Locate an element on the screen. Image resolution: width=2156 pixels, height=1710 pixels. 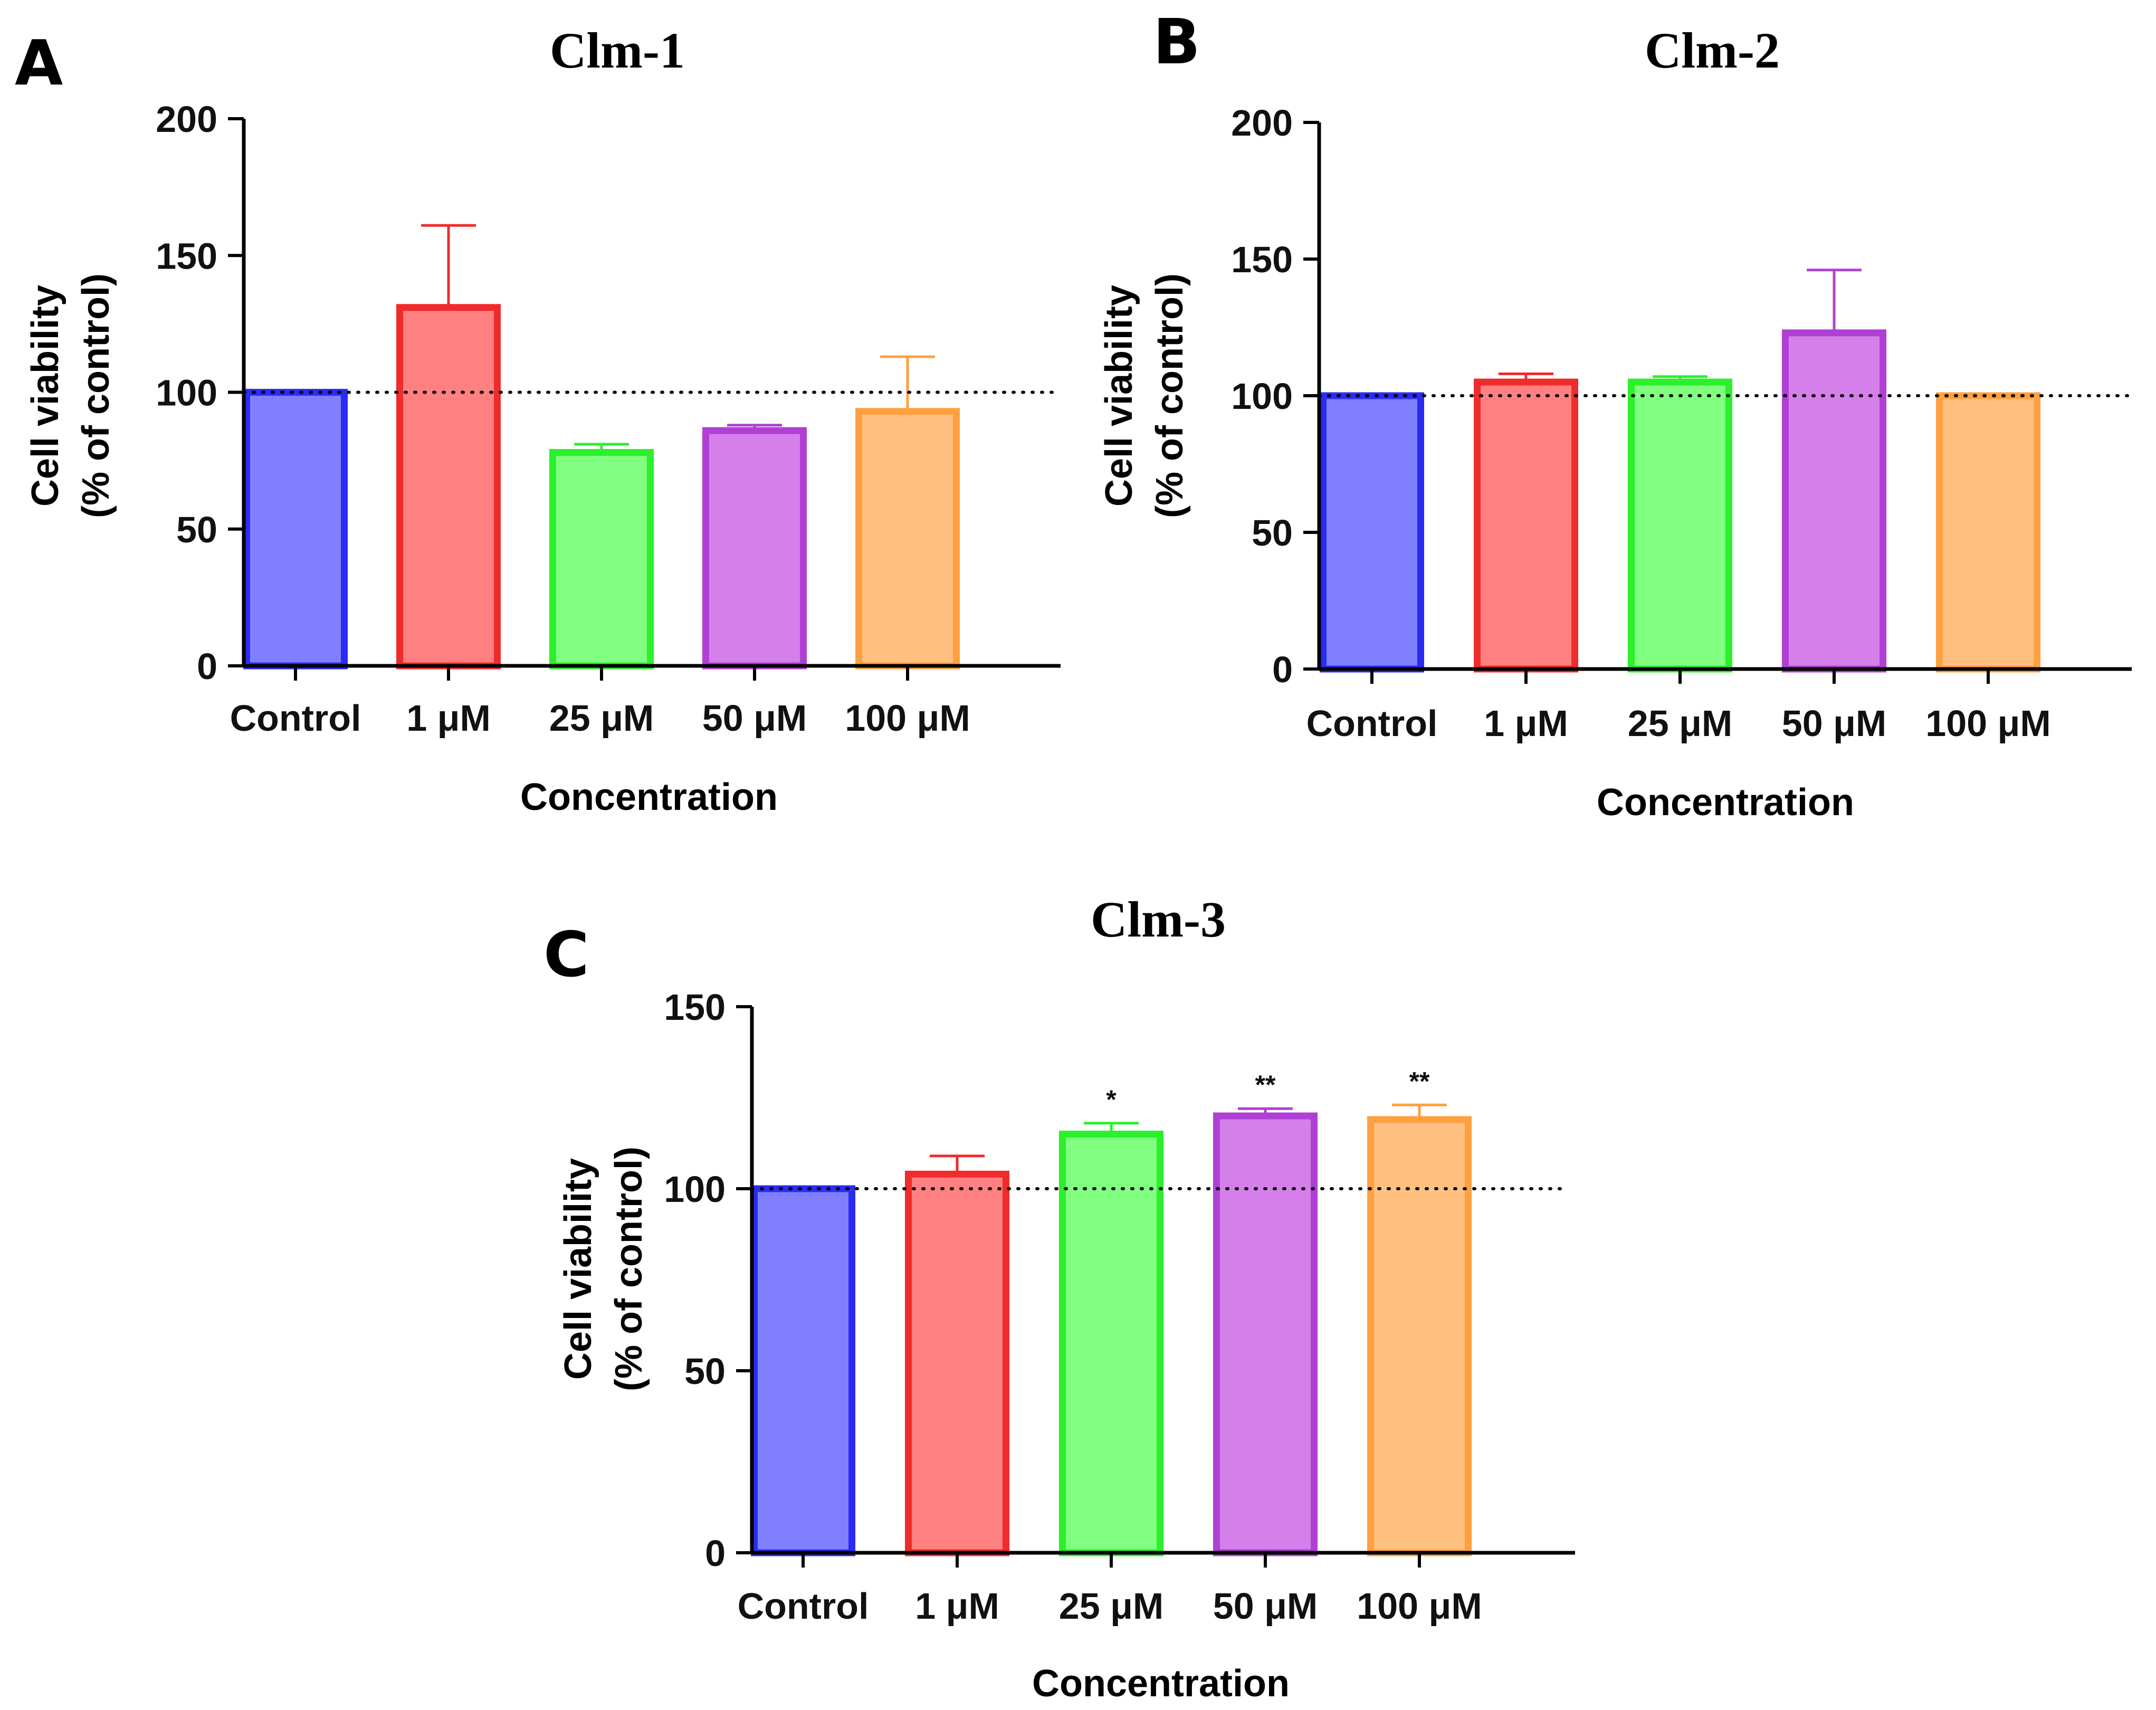
panel-letter: B is located at coordinates (1176, 41).